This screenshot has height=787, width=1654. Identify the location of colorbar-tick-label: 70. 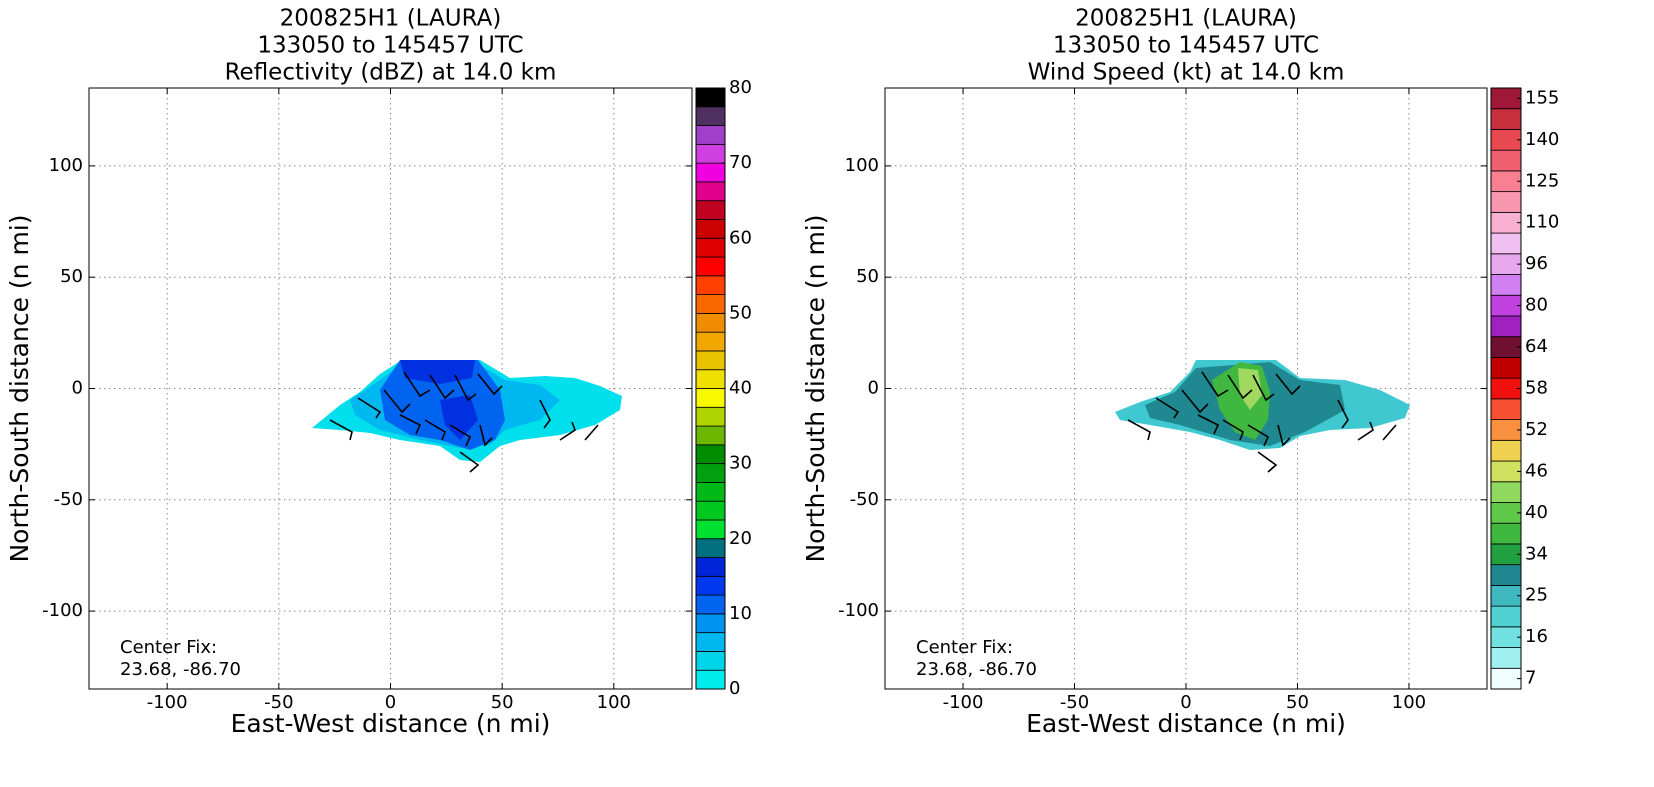
(740, 162).